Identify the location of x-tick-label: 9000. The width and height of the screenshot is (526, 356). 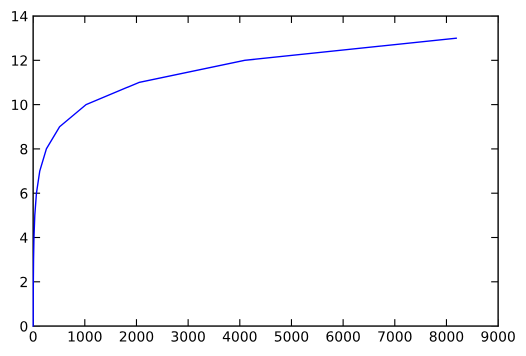
(498, 336).